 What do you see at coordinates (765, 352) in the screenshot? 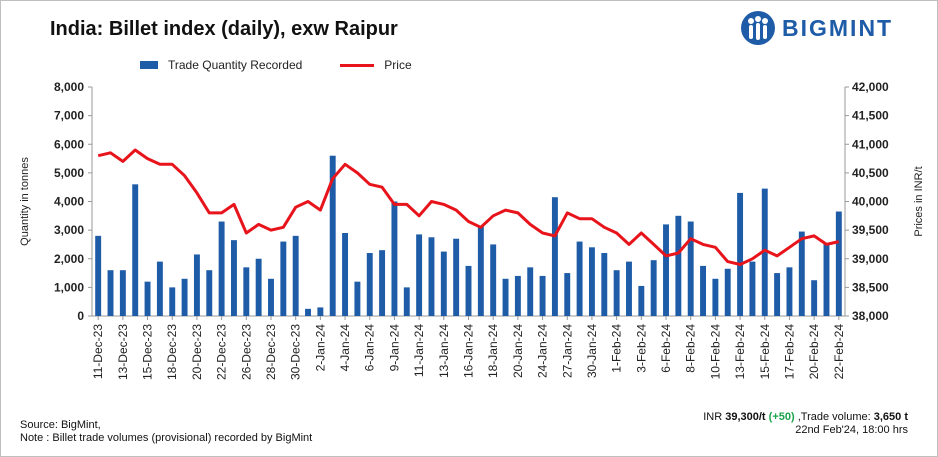
I see `x-tick-label: 15-Feb-24` at bounding box center [765, 352].